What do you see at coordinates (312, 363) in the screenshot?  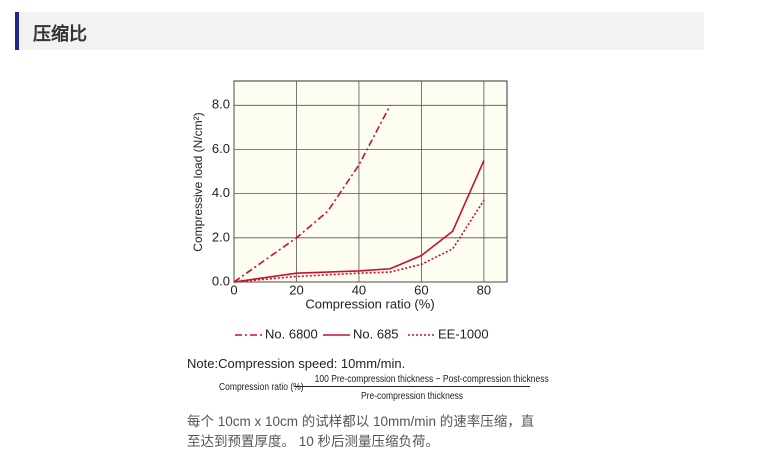 I see `note-text: Compression speed: 10mm/min.` at bounding box center [312, 363].